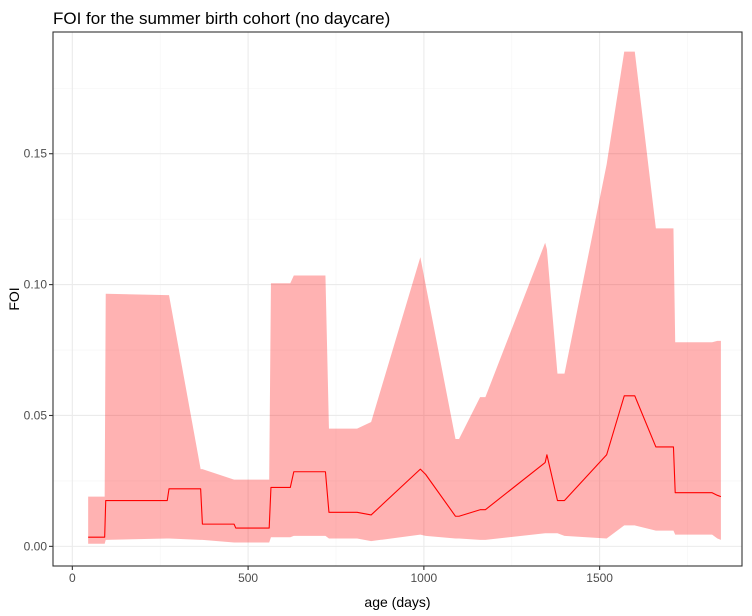 The image size is (752, 616). What do you see at coordinates (36, 154) in the screenshot?
I see `y-tick-label: 0.15` at bounding box center [36, 154].